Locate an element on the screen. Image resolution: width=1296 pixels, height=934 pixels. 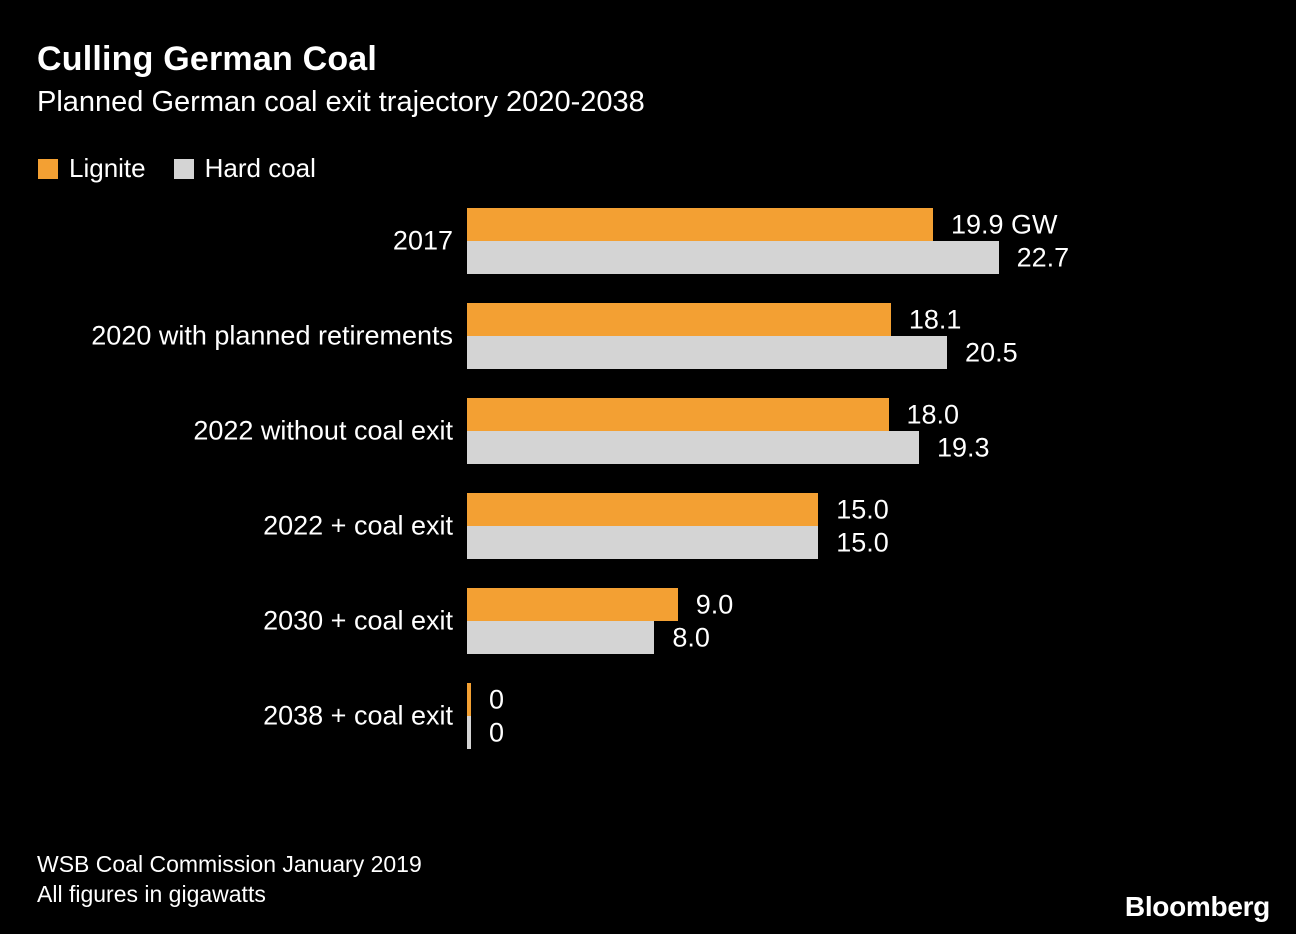
legend: Lignite Hard coal is located at coordinates (177, 168).